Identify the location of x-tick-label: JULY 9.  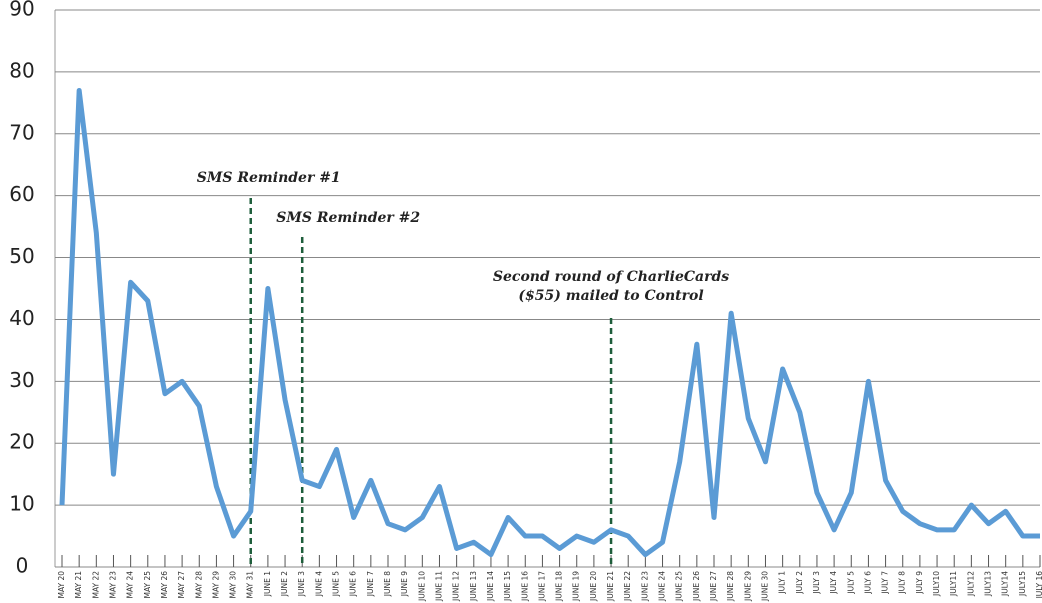
(919, 583).